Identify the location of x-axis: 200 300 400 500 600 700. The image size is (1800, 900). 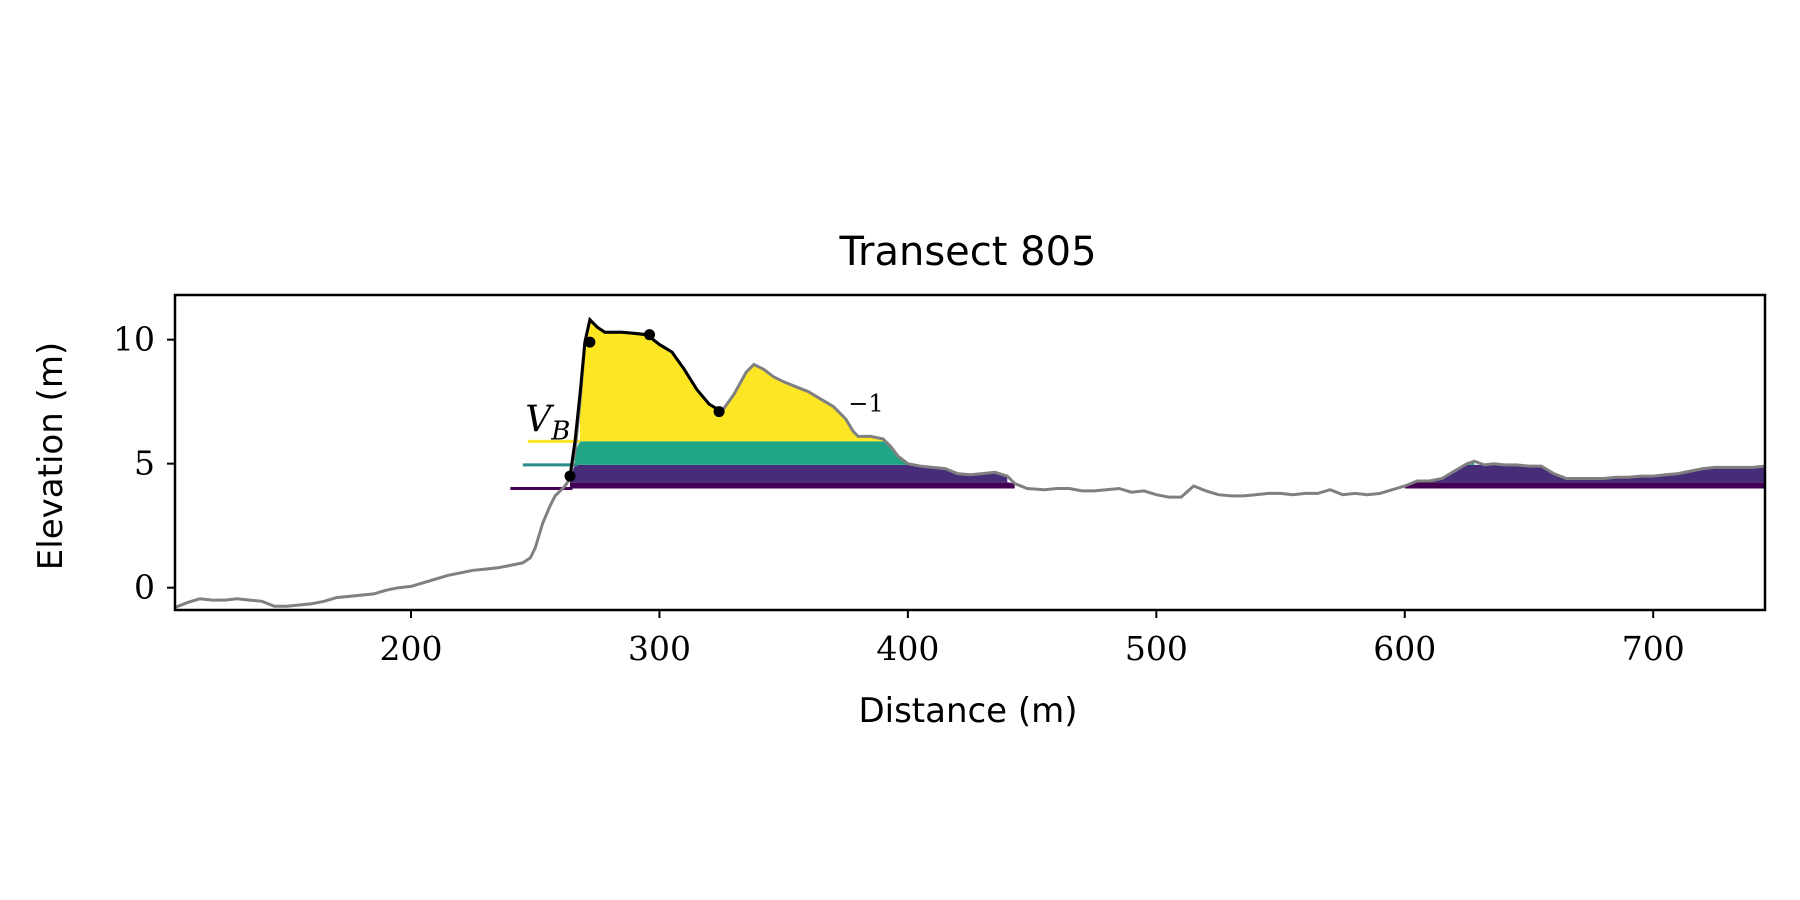
(1032, 639).